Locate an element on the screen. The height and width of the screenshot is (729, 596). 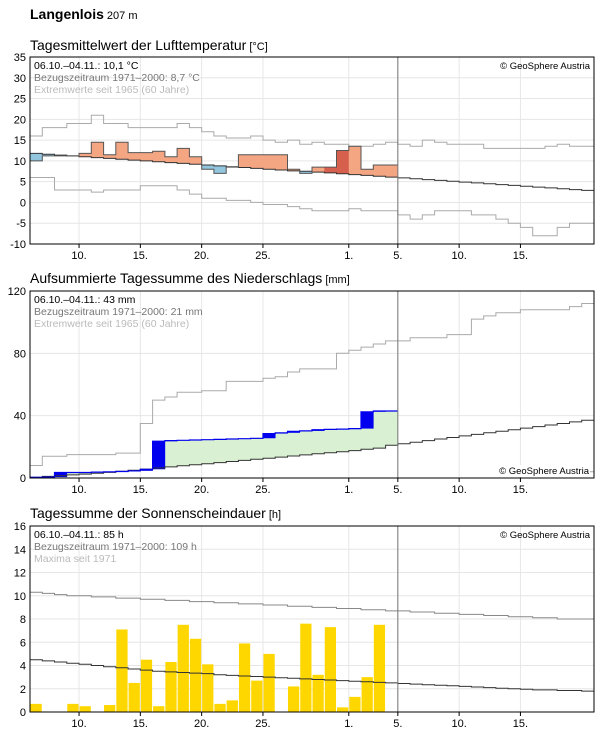
station-header: Langenlois 207 m is located at coordinates (83, 14).